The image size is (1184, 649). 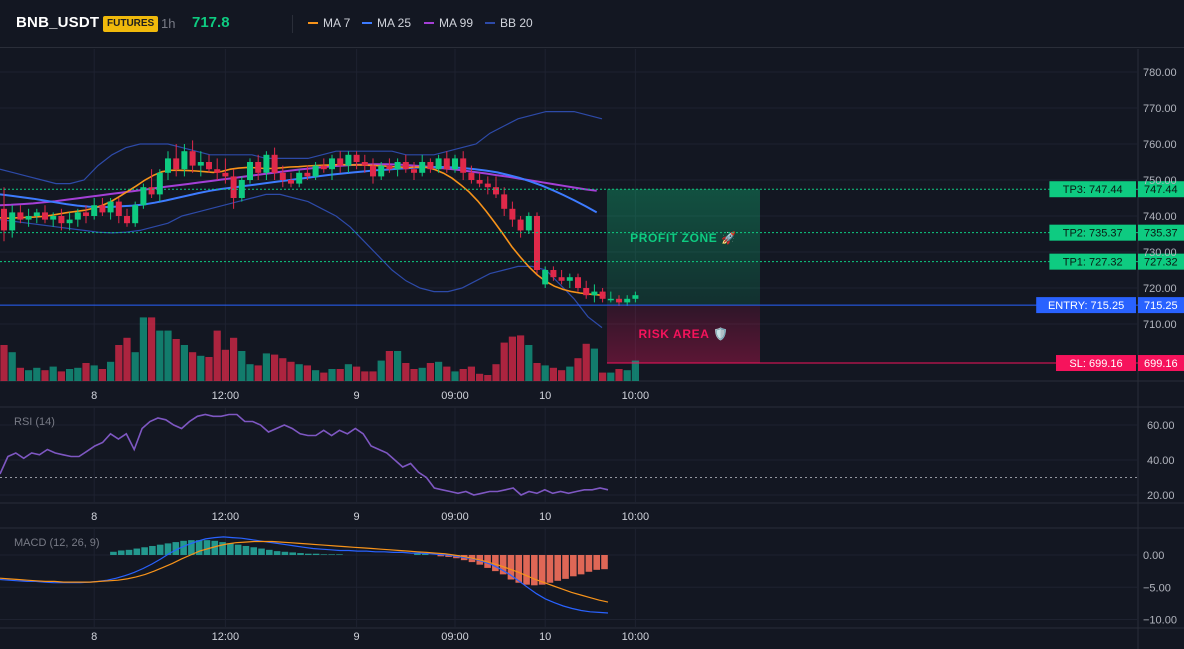 What do you see at coordinates (1096, 363) in the screenshot?
I see `level-tag-sl` at bounding box center [1096, 363].